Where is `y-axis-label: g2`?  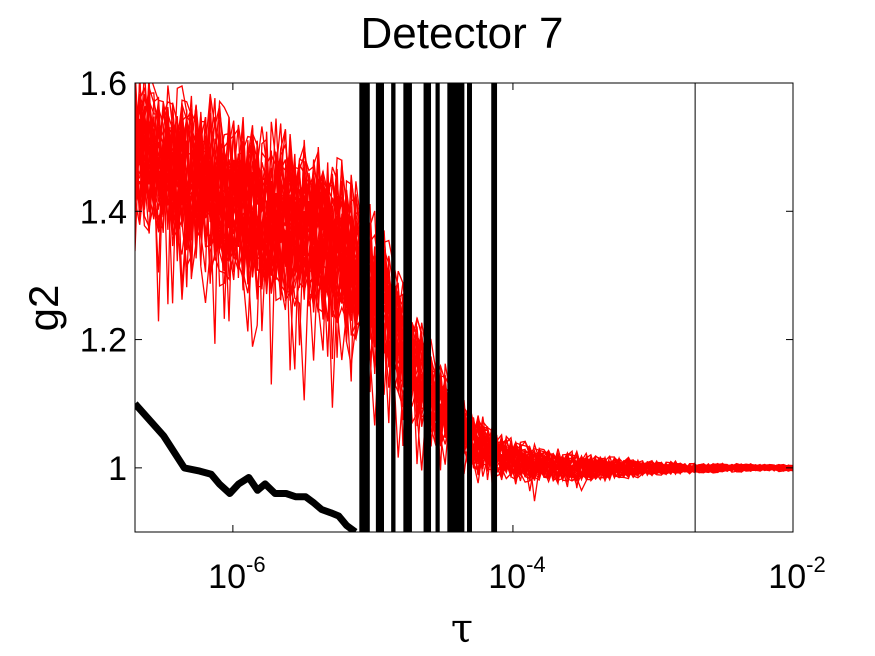
y-axis-label: g2 is located at coordinates (43, 308).